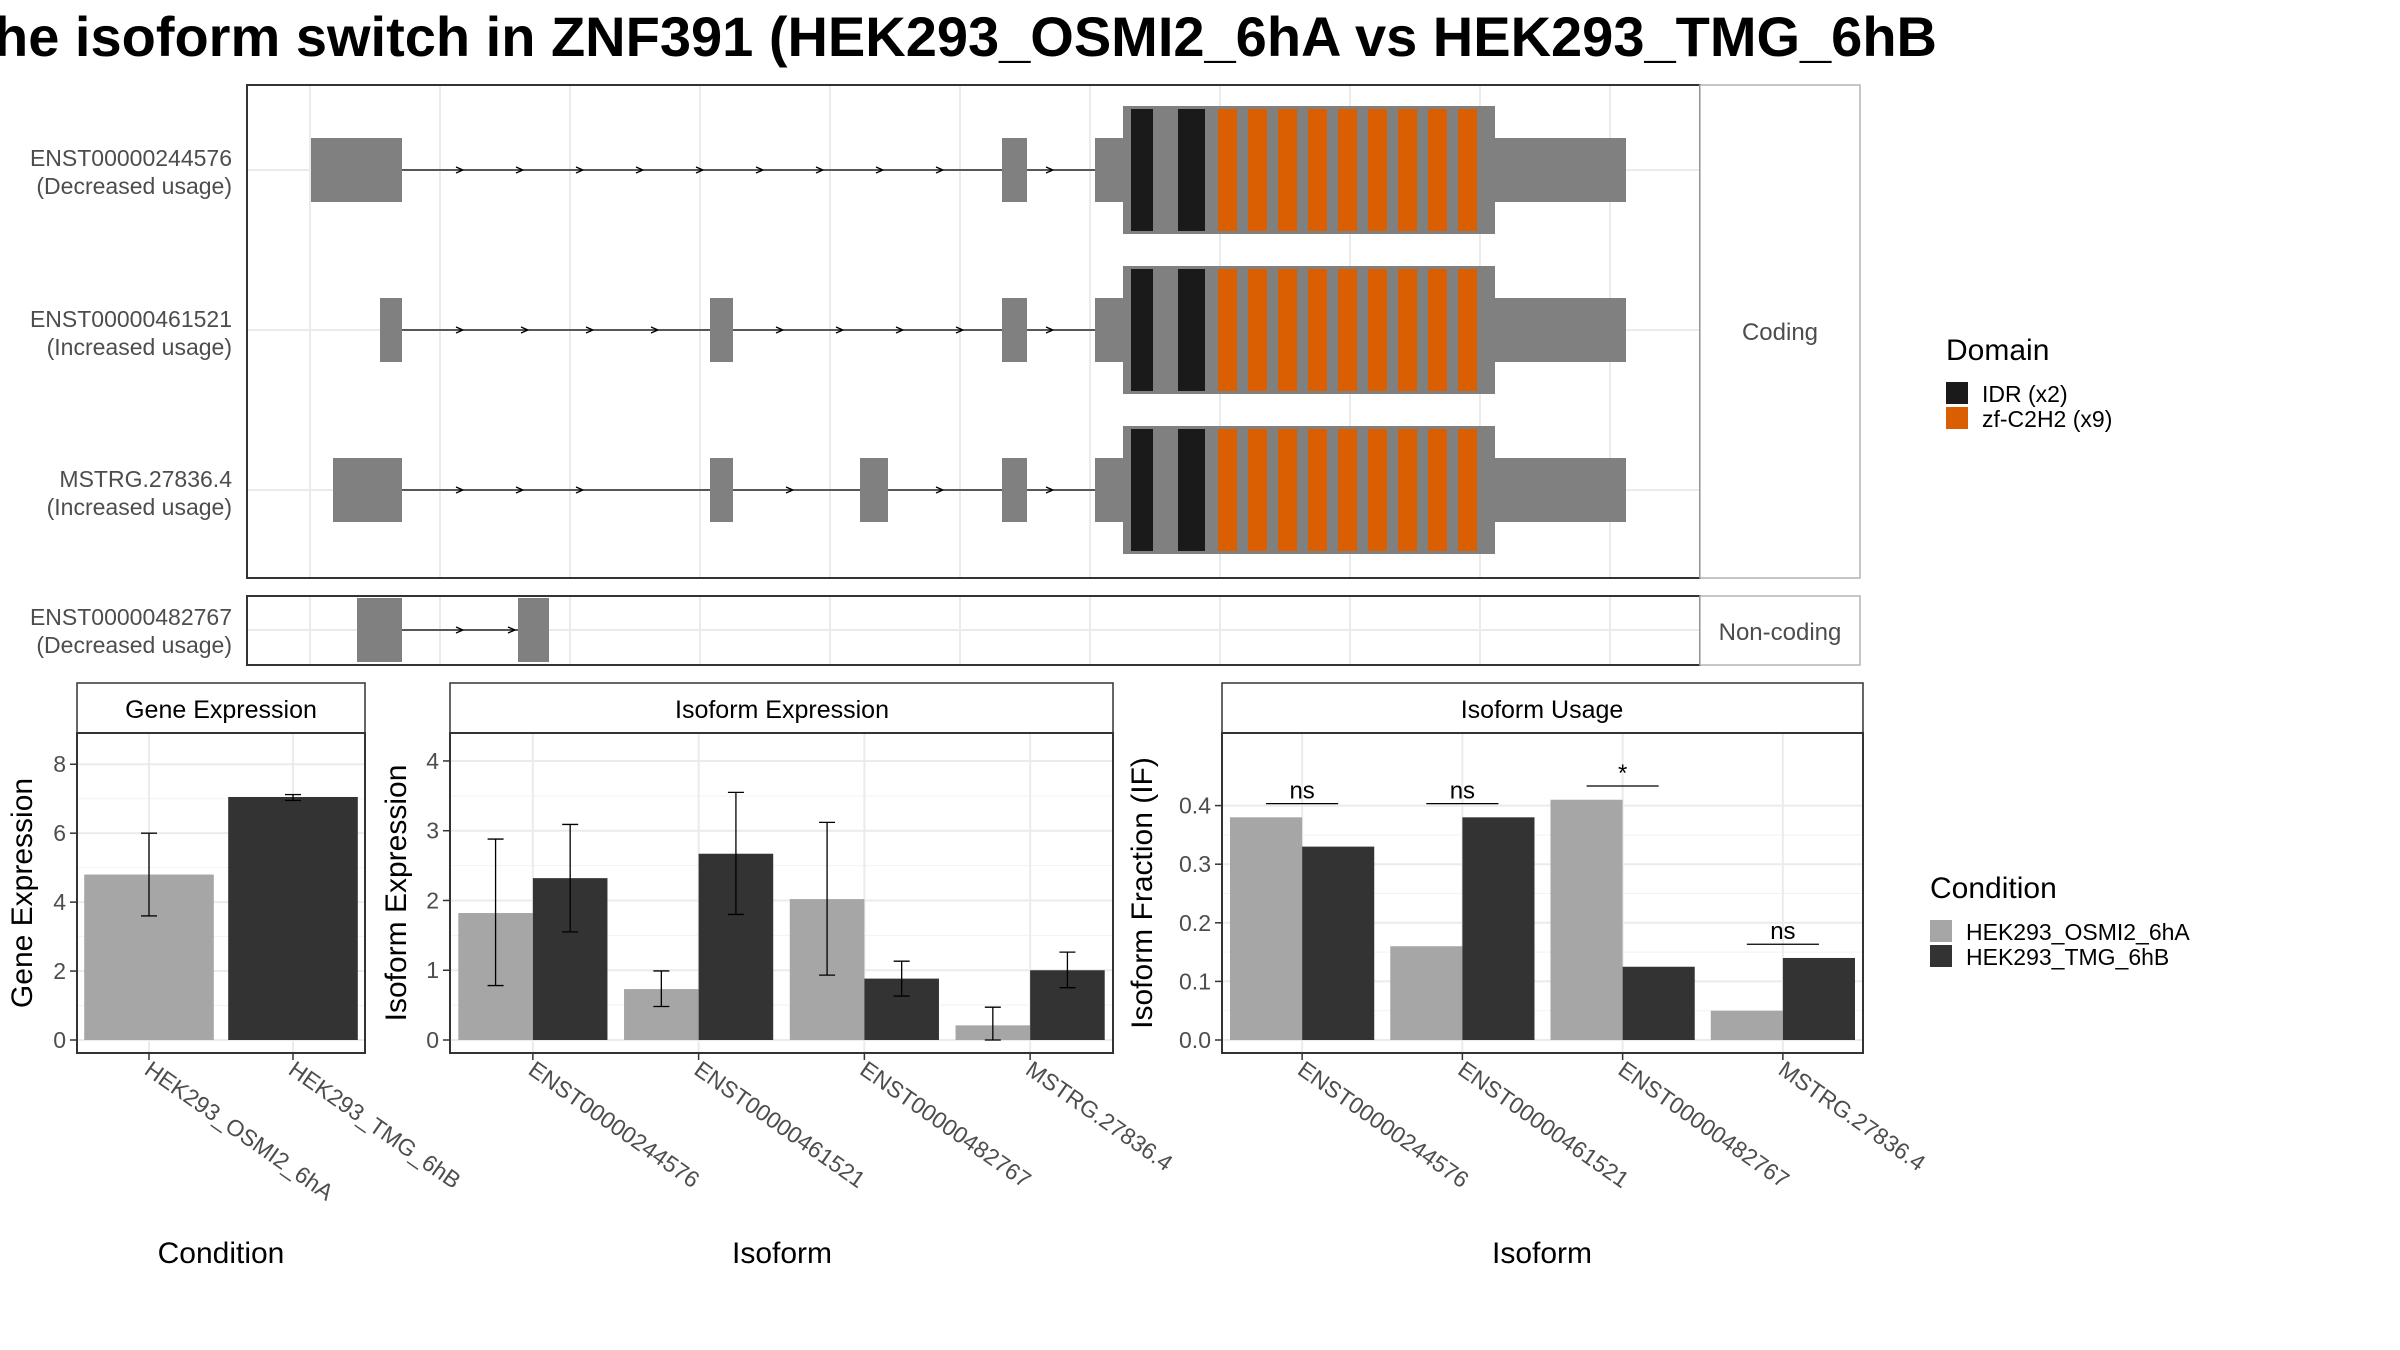 The image size is (2400, 1350). I want to click on x-tick-label: ENST00000482767, so click(1704, 1124).